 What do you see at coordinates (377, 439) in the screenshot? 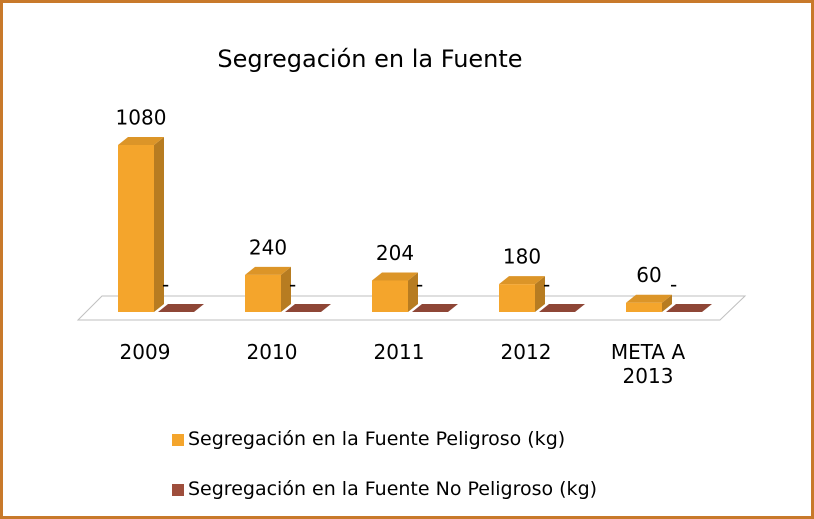
I see `legend-label: Segregación en la Fuente Peligroso (kg)` at bounding box center [377, 439].